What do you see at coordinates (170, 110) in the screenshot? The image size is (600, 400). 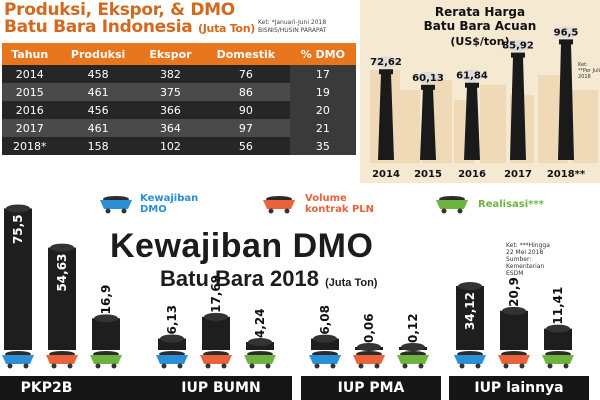 I see `table-cell: 366` at bounding box center [170, 110].